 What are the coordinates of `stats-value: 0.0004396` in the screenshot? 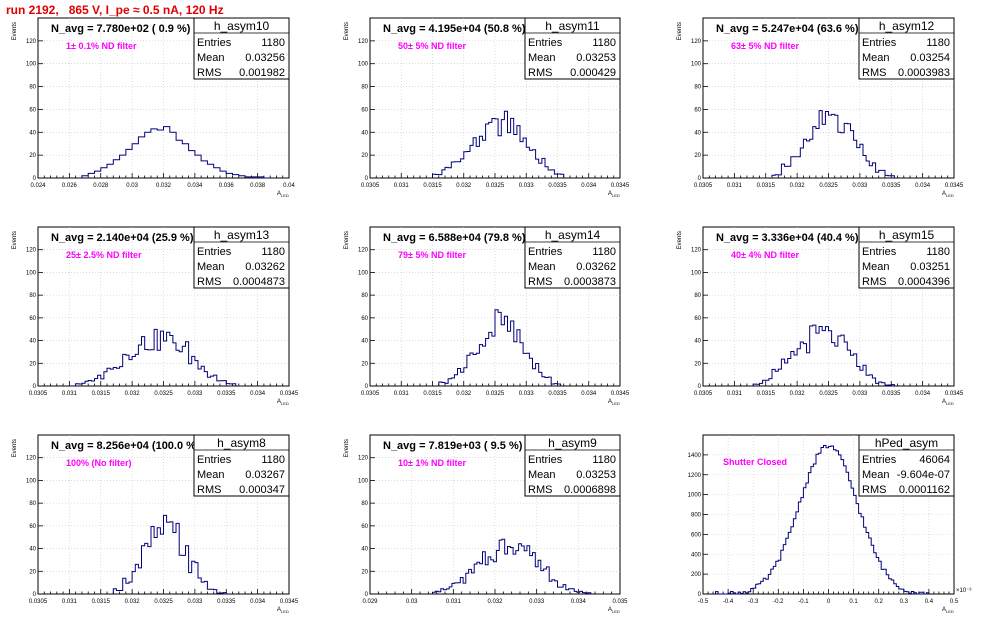 It's located at (924, 282).